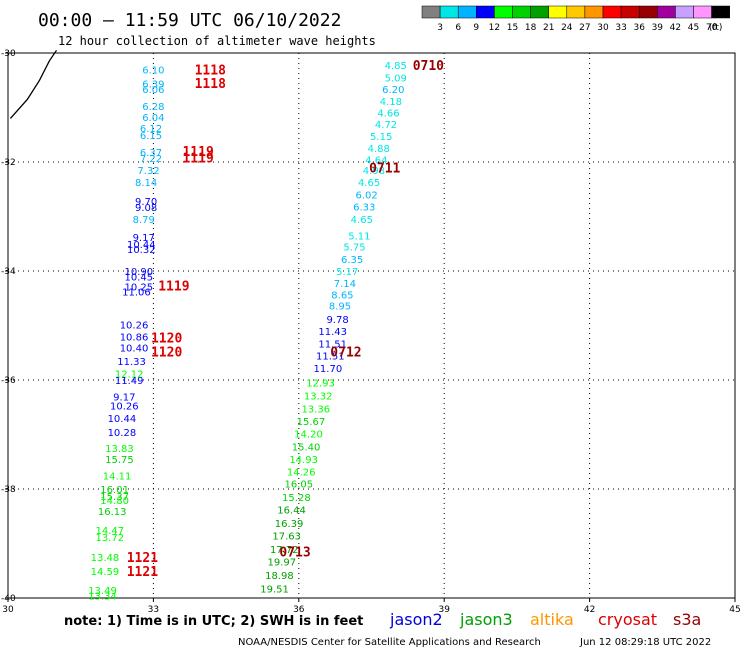 This screenshot has width=740, height=650. Describe the element at coordinates (512, 28) in the screenshot. I see `colorbar-label: 15` at that location.